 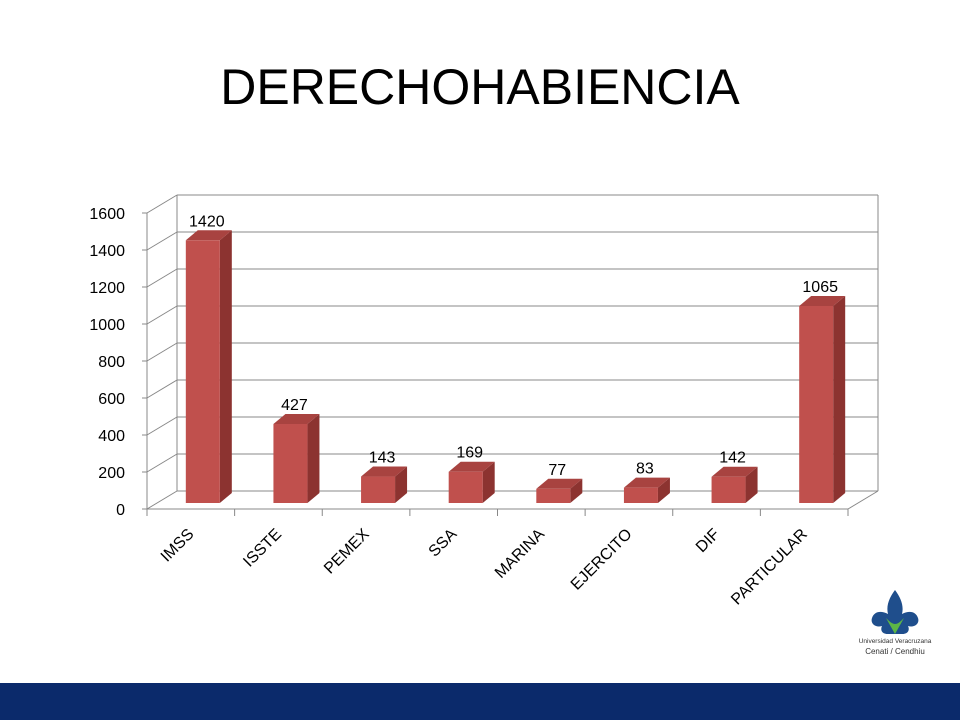 I want to click on bar-ssa, so click(x=471, y=482).